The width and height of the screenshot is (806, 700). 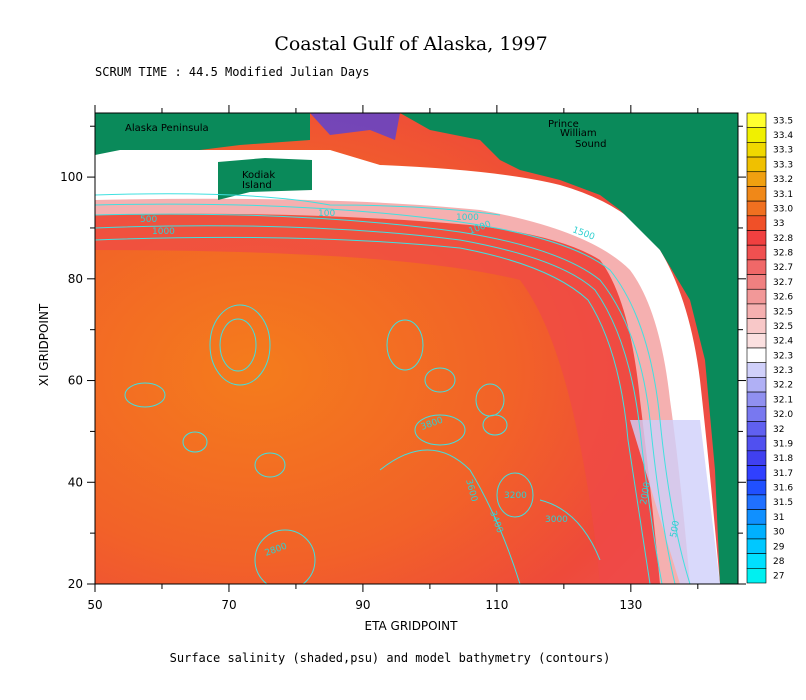 What do you see at coordinates (232, 72) in the screenshot?
I see `subtitle: SCRUM TIME : 44.5 Modified Julian Days` at bounding box center [232, 72].